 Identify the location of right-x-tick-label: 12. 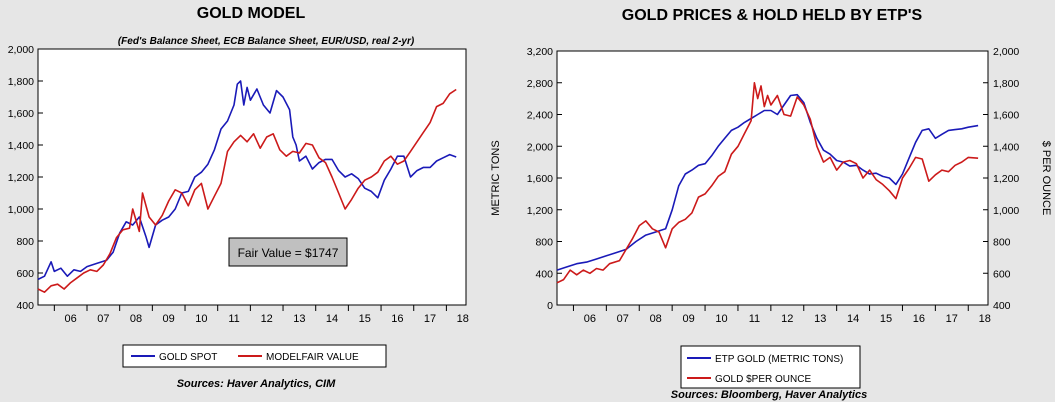
(787, 319).